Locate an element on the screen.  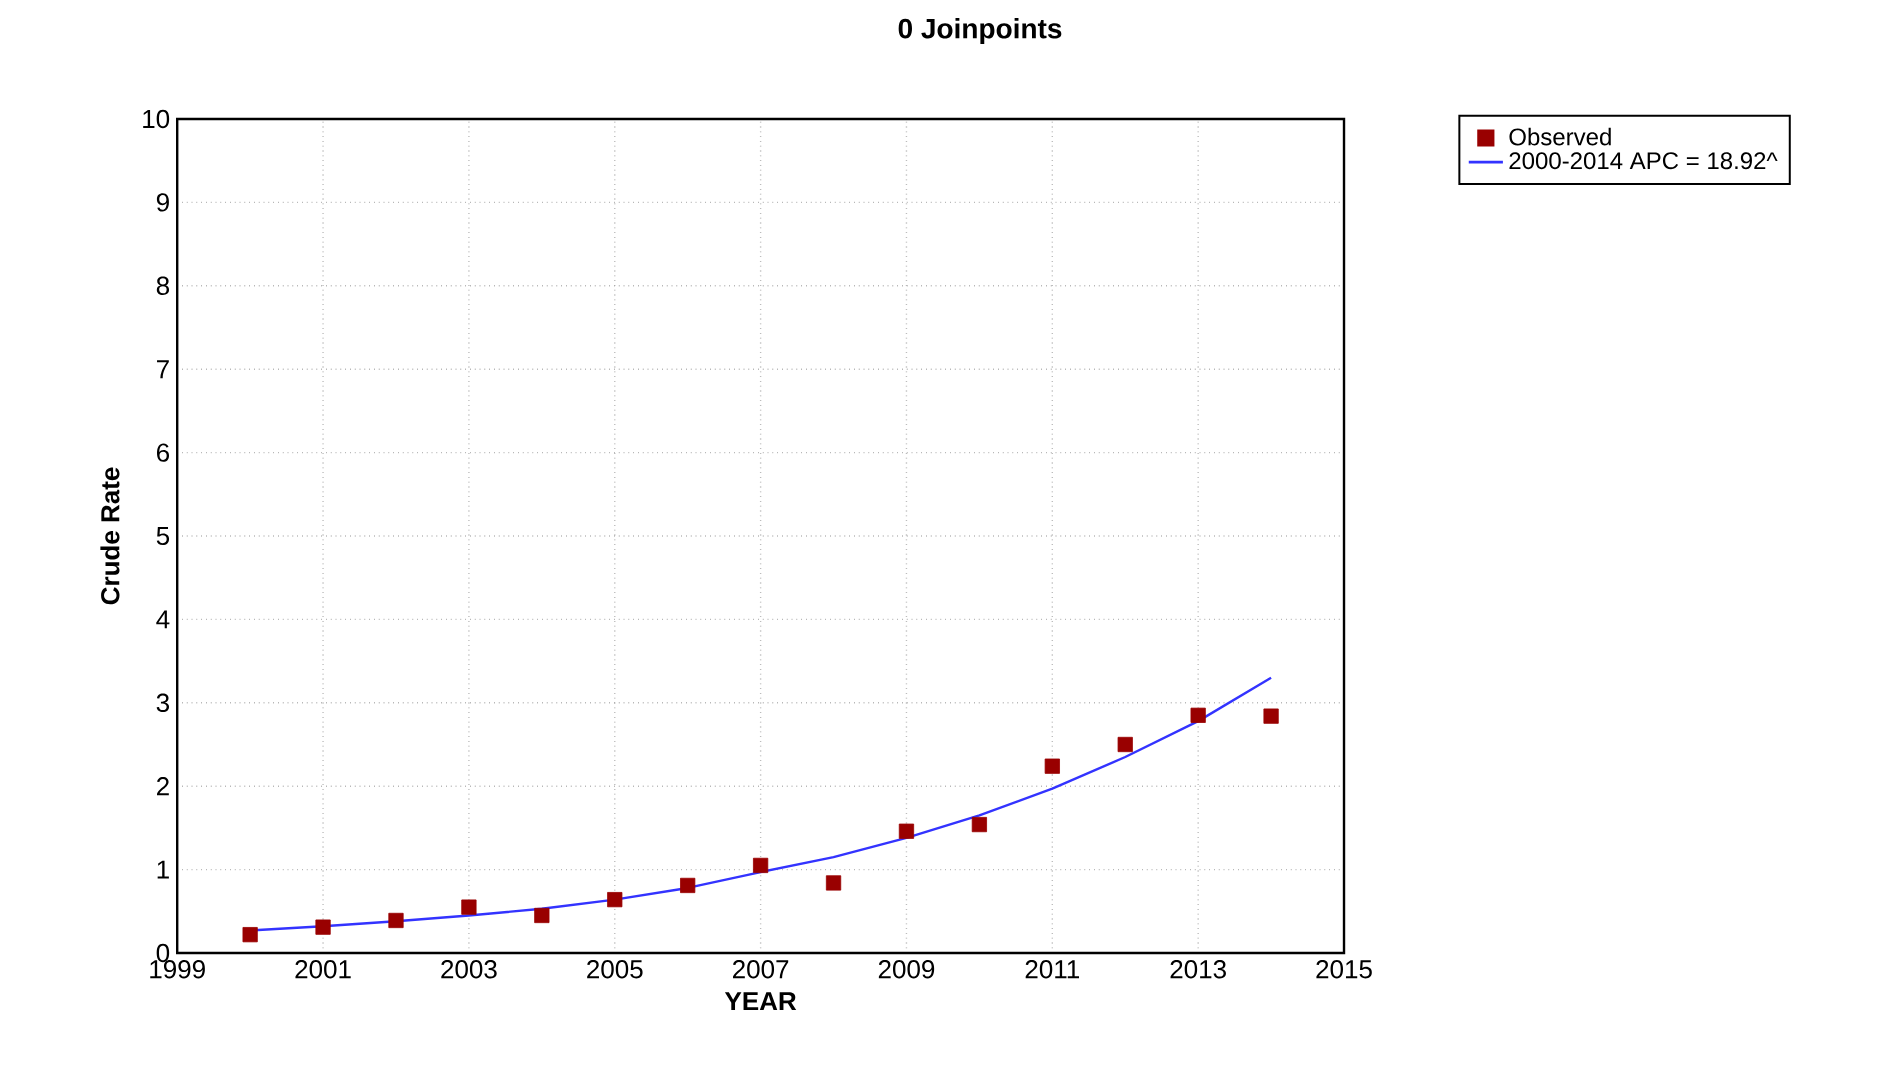
legend-label: 2000-2014 APC = 18.92^ is located at coordinates (1643, 161).